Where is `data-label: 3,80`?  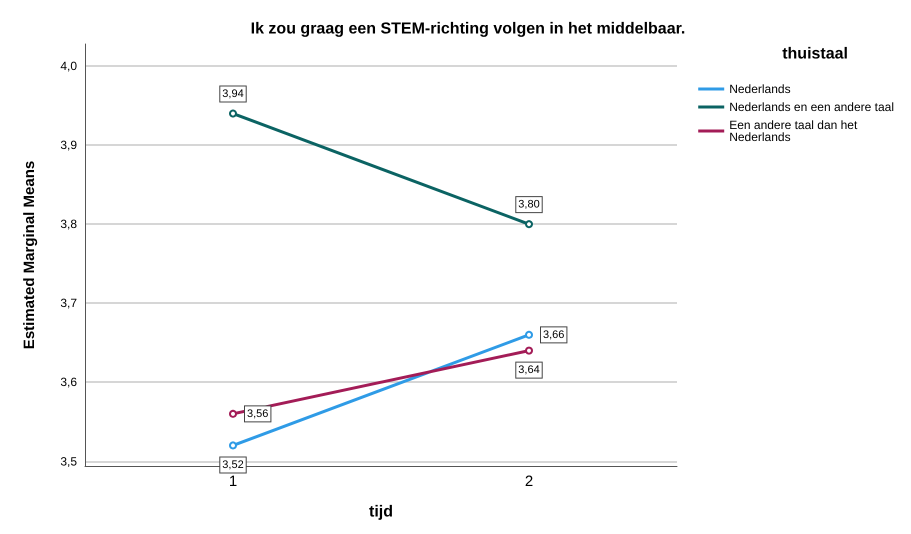
data-label: 3,80 is located at coordinates (529, 204).